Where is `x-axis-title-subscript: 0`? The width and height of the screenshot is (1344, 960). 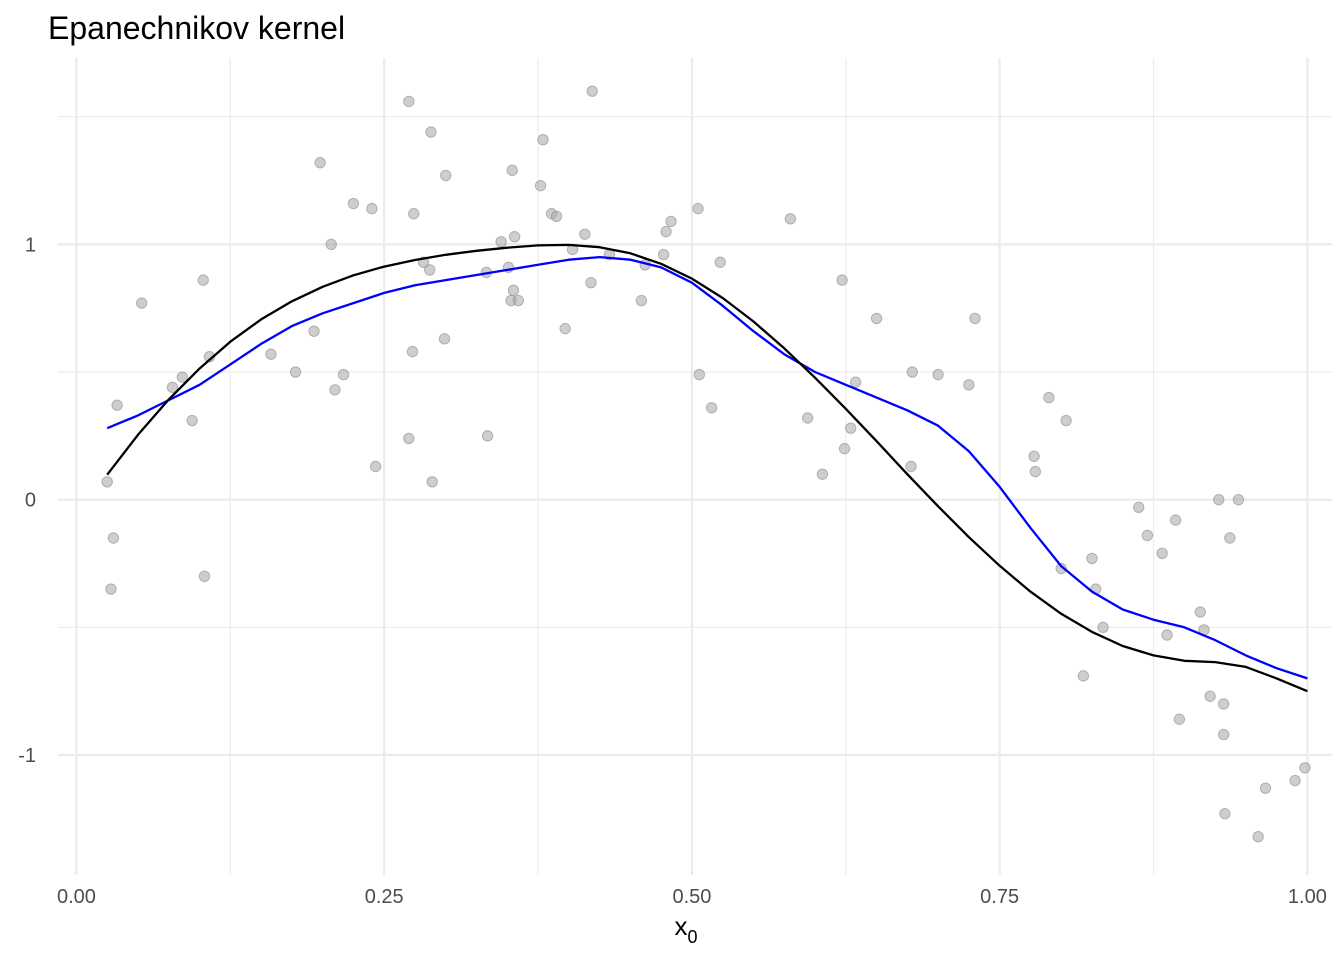
x-axis-title-subscript: 0 is located at coordinates (692, 937).